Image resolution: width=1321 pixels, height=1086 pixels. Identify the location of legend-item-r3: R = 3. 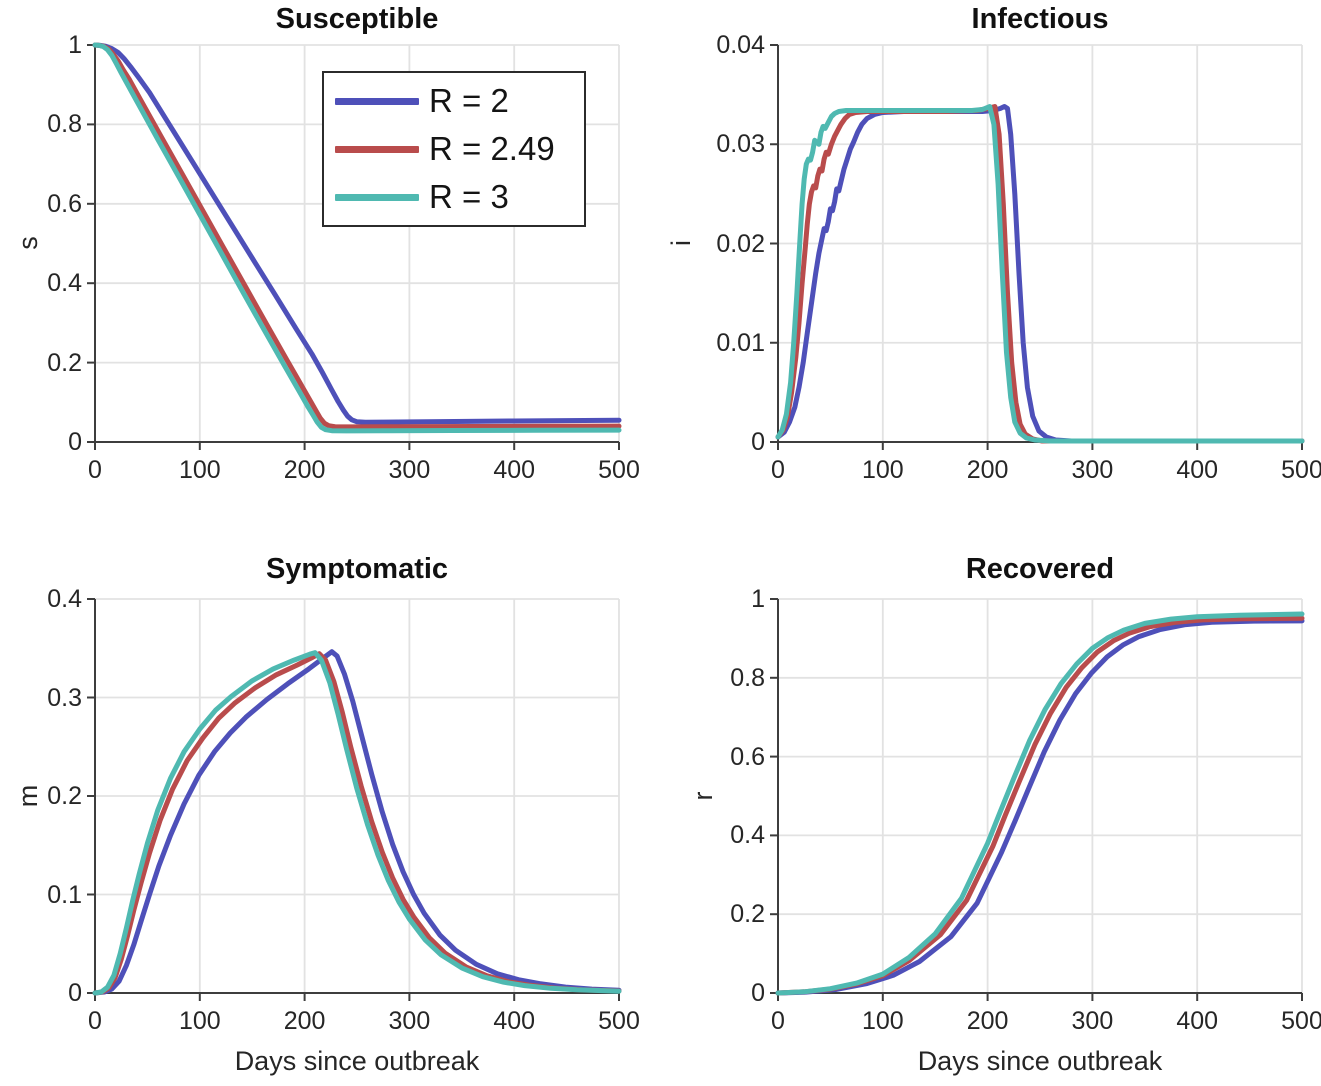
(454, 197).